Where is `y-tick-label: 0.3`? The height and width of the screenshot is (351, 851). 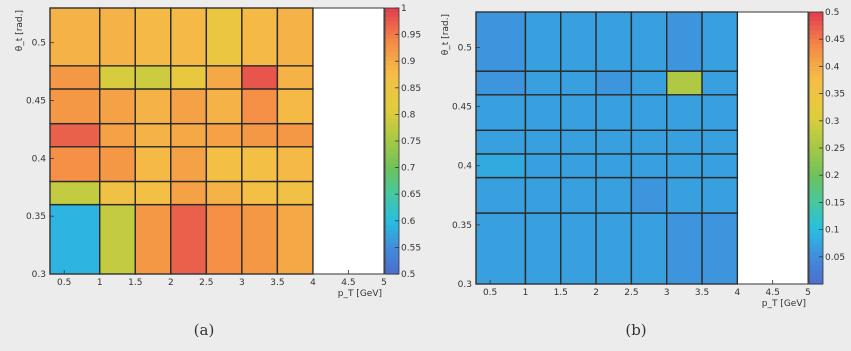 y-tick-label: 0.3 is located at coordinates (465, 285).